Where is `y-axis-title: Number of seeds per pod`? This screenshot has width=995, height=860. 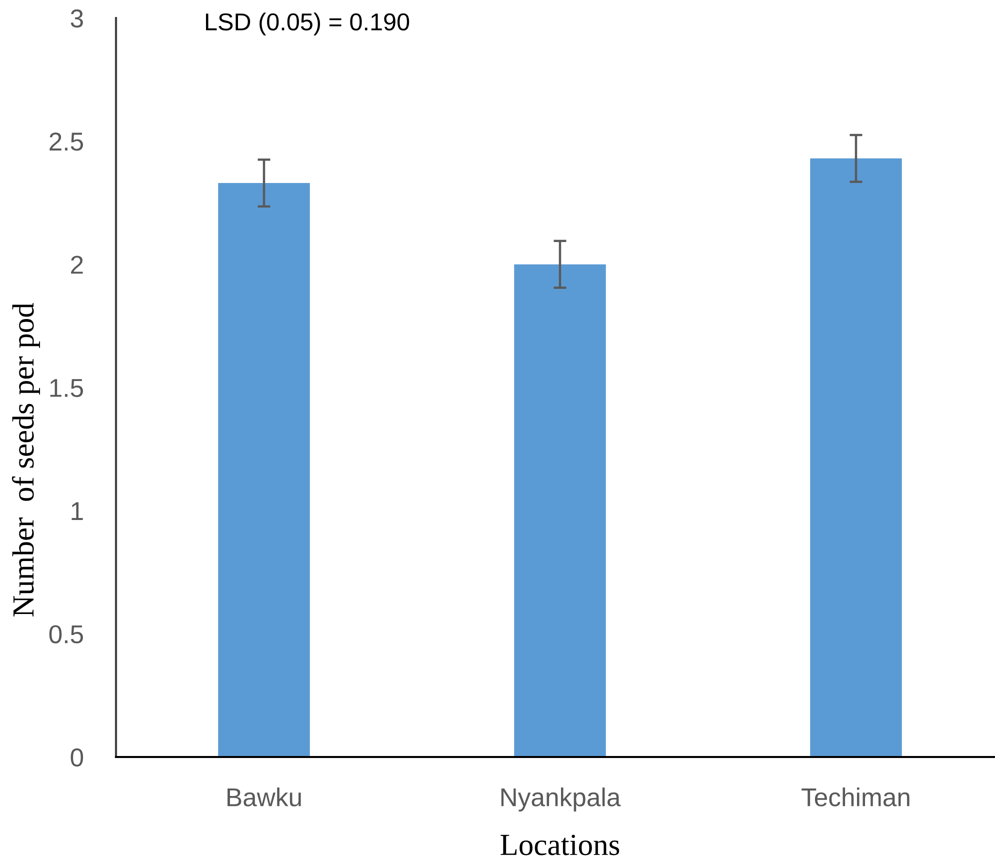 y-axis-title: Number of seeds per pod is located at coordinates (26, 459).